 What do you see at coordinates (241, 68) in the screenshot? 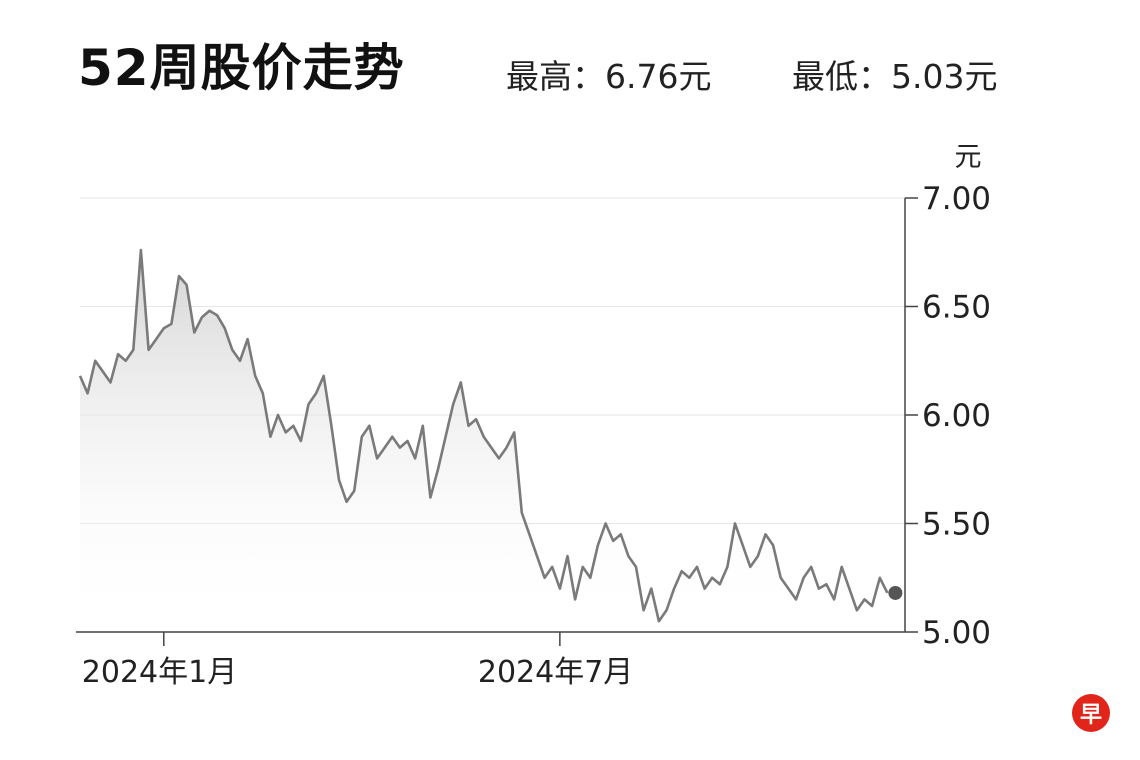
I see `chart-title: 52周股价走势` at bounding box center [241, 68].